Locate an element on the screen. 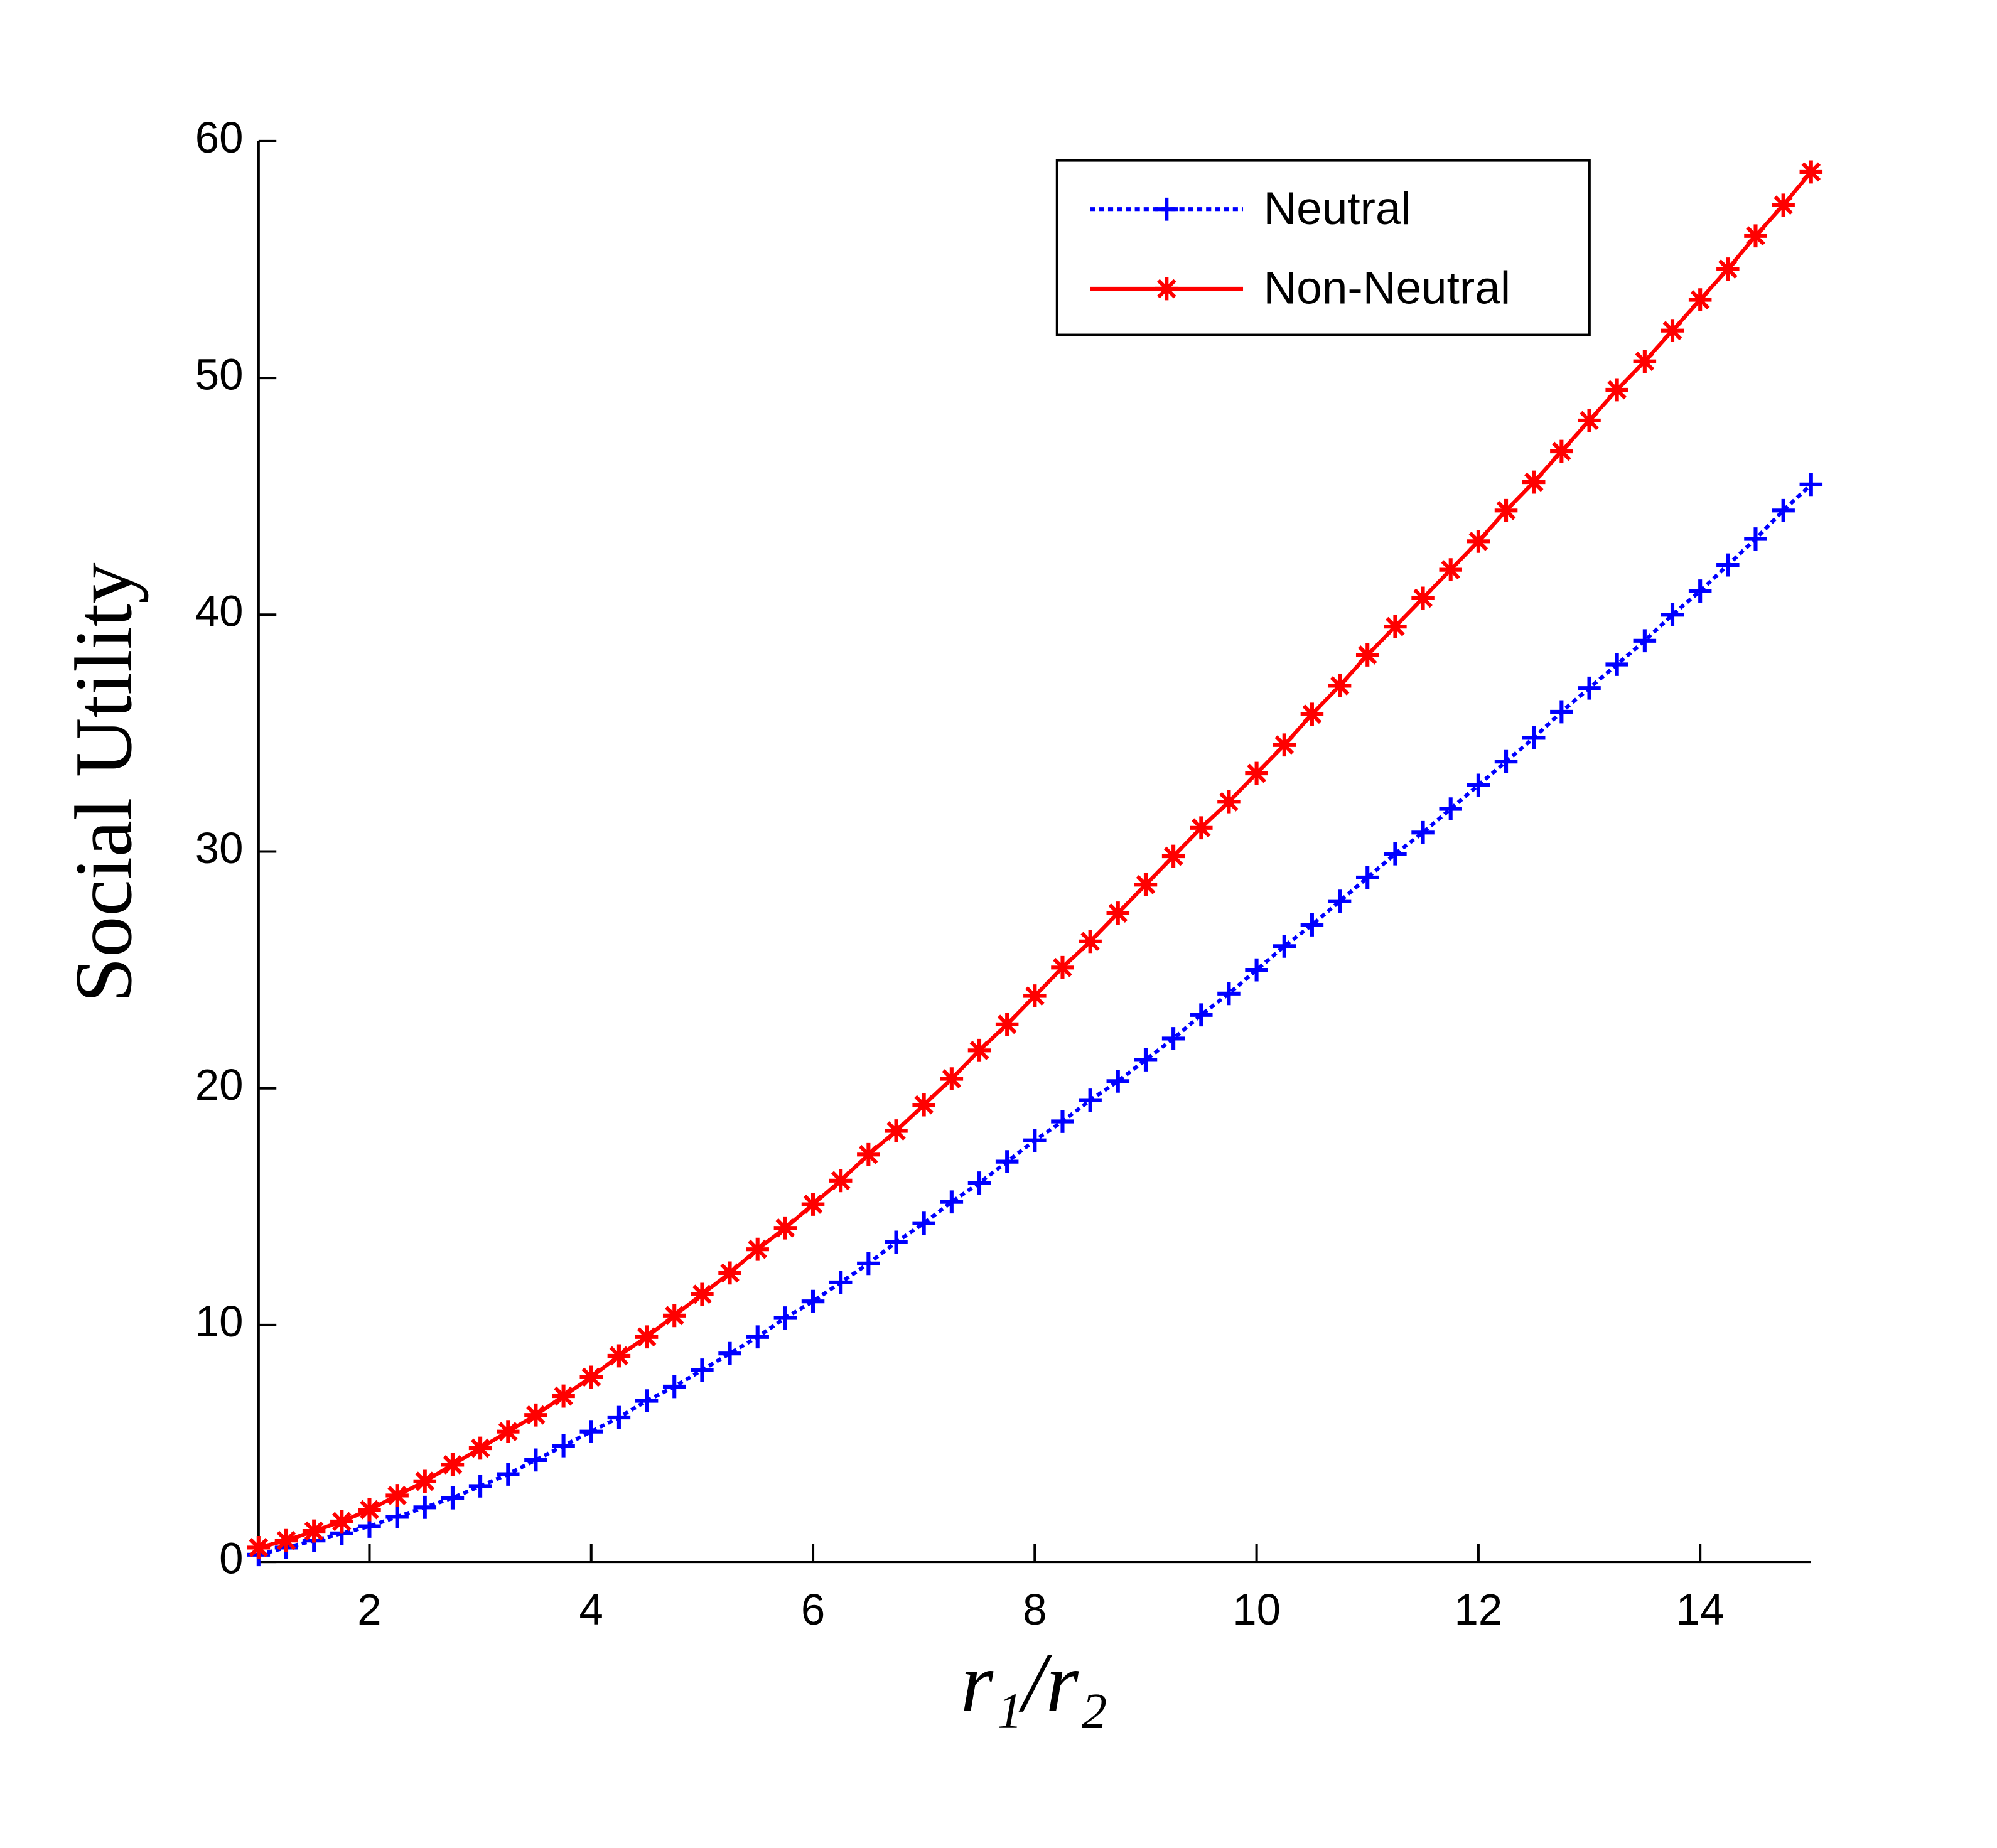 The height and width of the screenshot is (1848, 1997). y-axis-label: Social Utility is located at coordinates (104, 782).